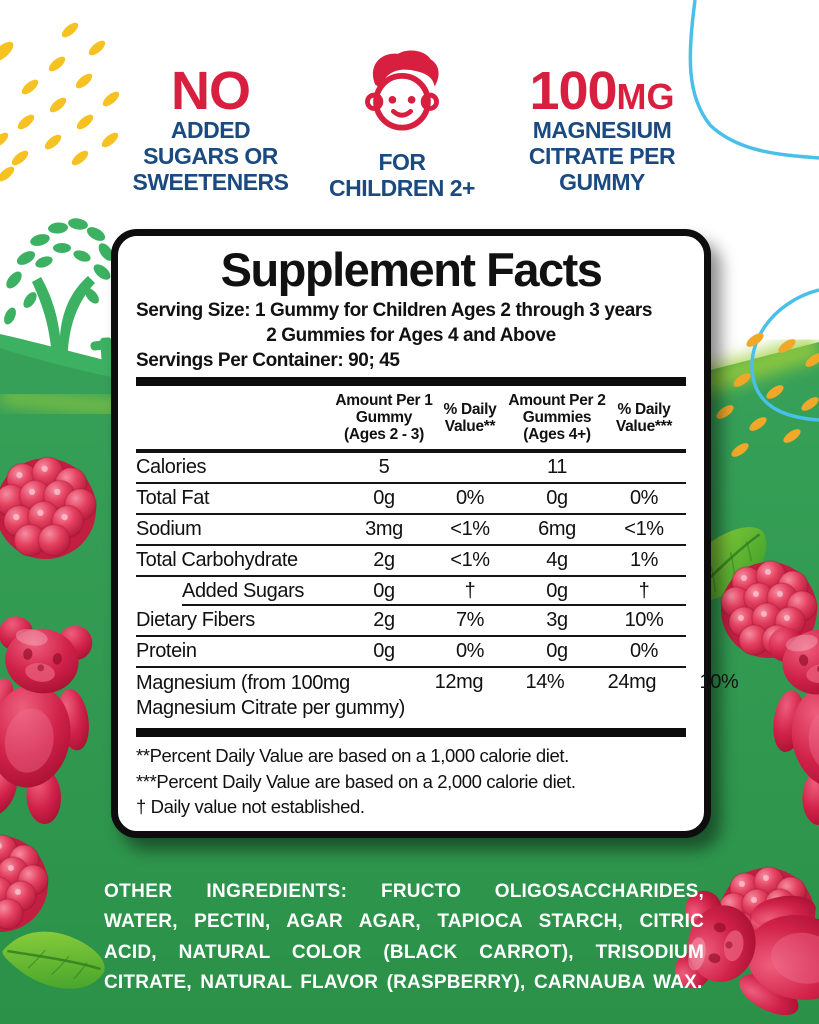 The image size is (819, 1024). I want to click on row-value-1: 12mg, so click(459, 682).